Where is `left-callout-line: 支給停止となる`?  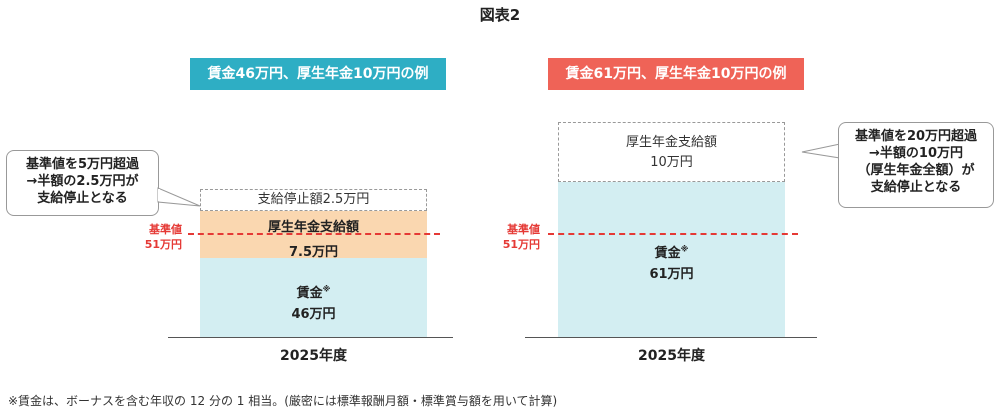 left-callout-line: 支給停止となる is located at coordinates (82, 198).